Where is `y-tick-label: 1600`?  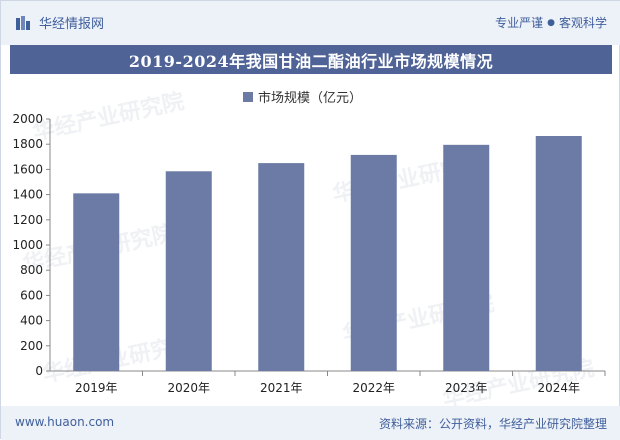 y-tick-label: 1600 is located at coordinates (27, 169).